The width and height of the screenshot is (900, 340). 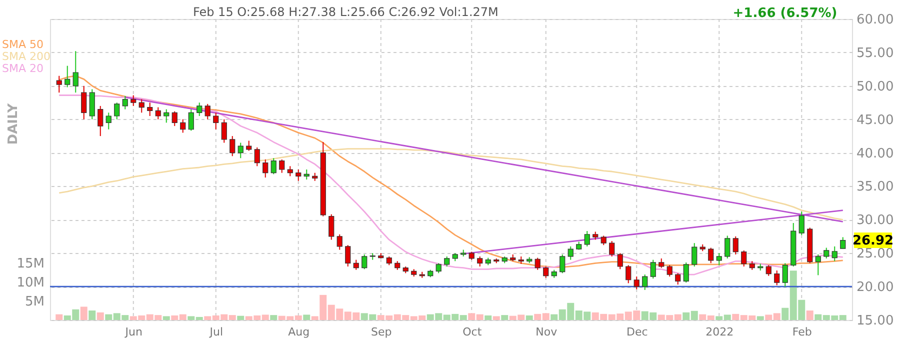 What do you see at coordinates (299, 332) in the screenshot?
I see `x-tick-label: Aug` at bounding box center [299, 332].